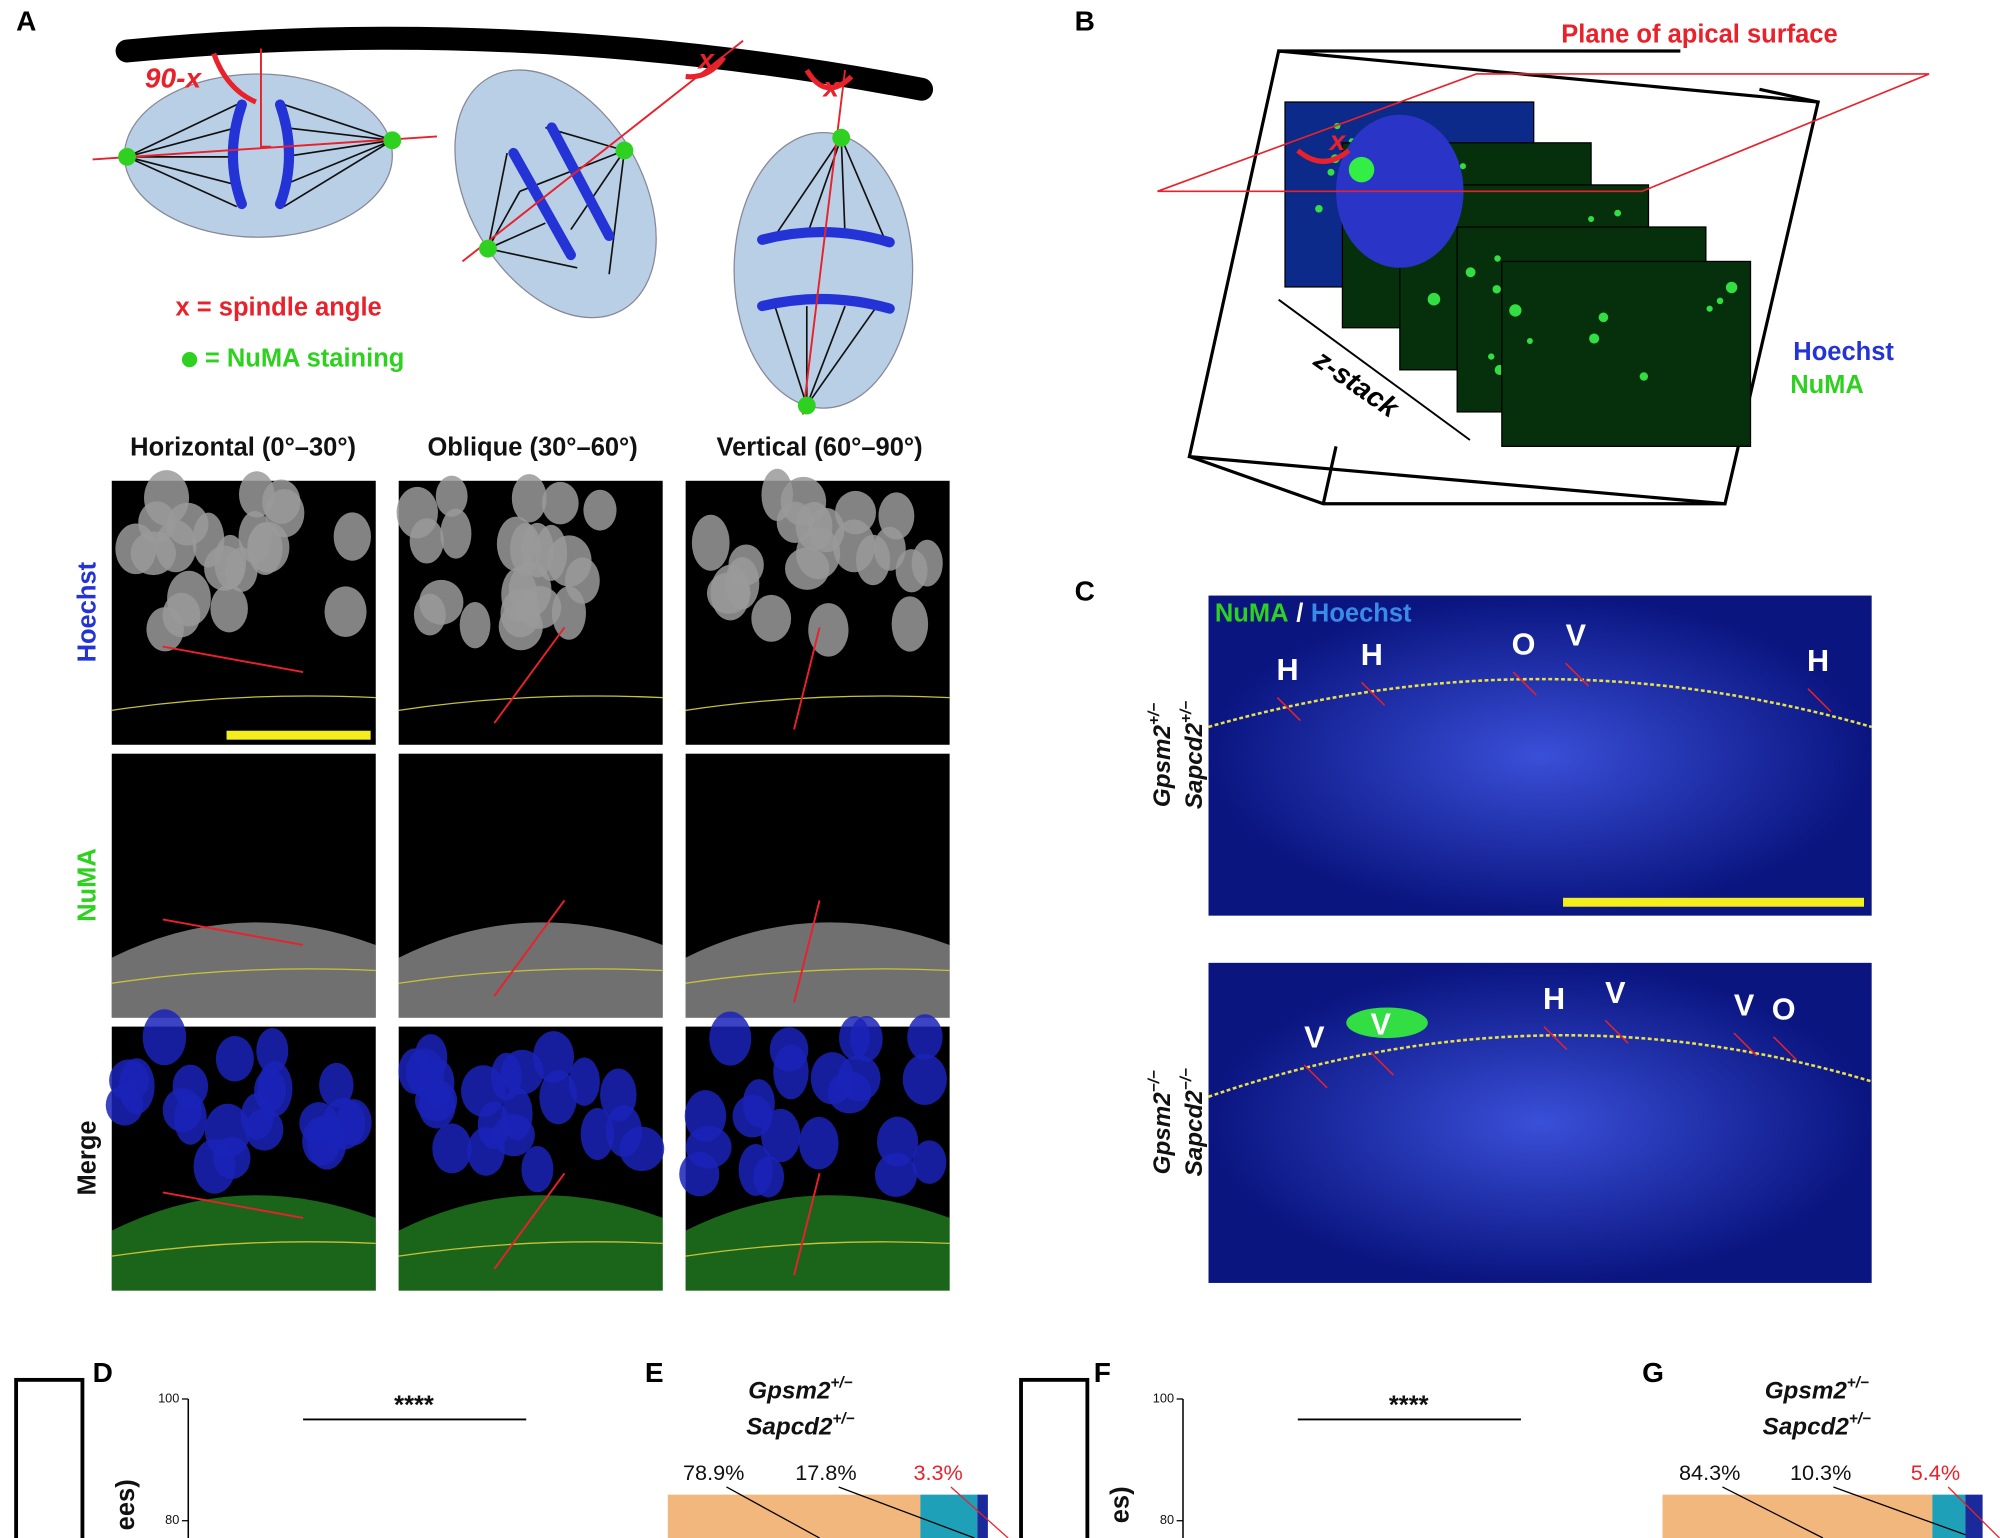 The image size is (2000, 1538). I want to click on value-label: 78.9%, so click(713, 1472).